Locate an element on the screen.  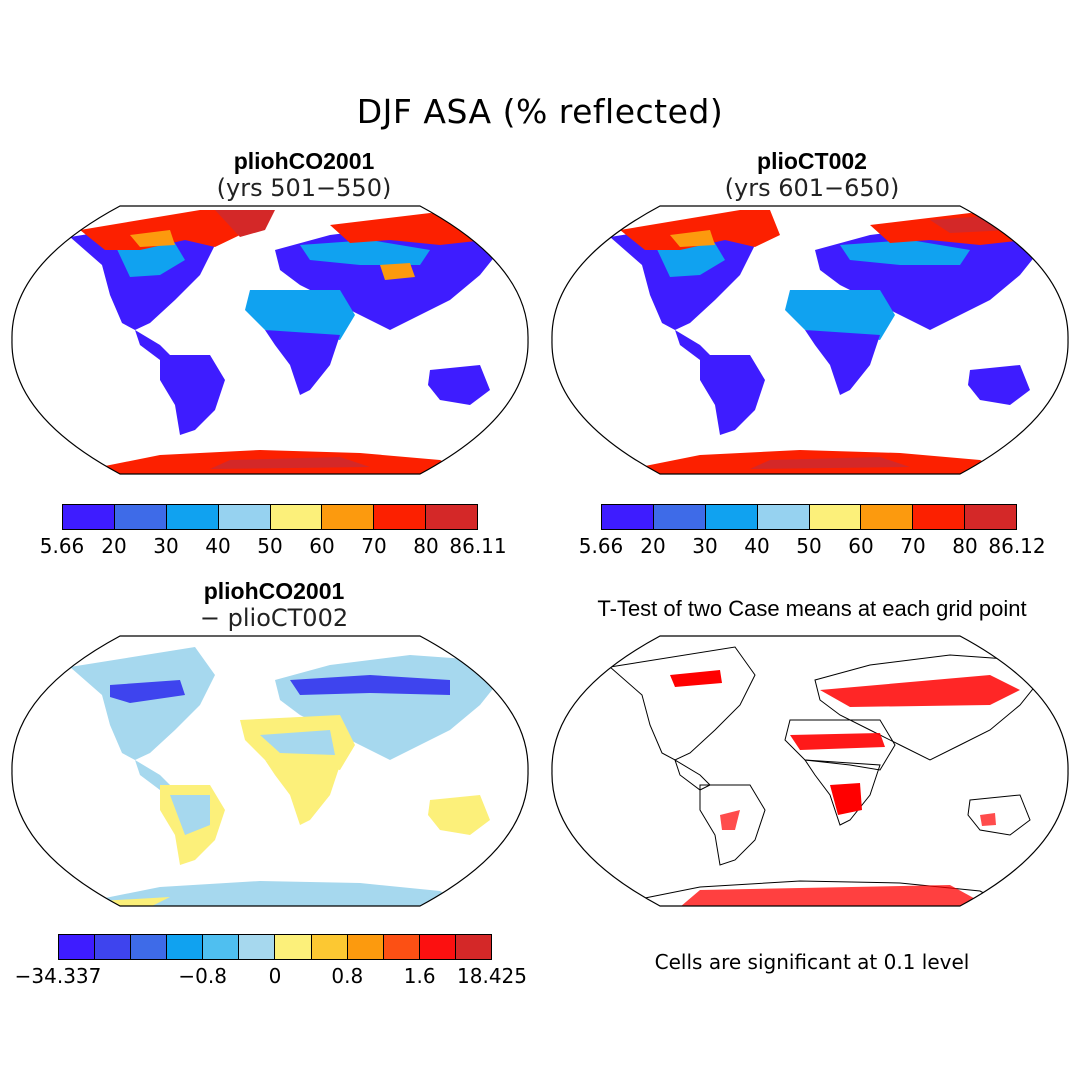
map-top-left is located at coordinates (270, 340).